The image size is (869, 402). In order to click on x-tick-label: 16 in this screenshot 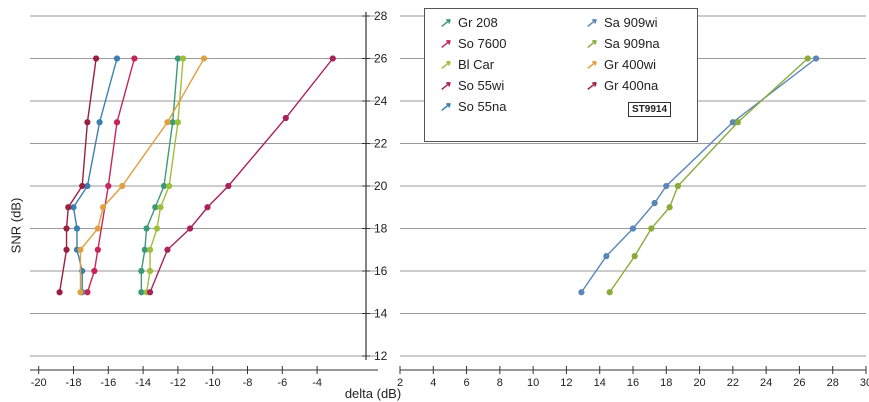, I will do `click(633, 383)`.